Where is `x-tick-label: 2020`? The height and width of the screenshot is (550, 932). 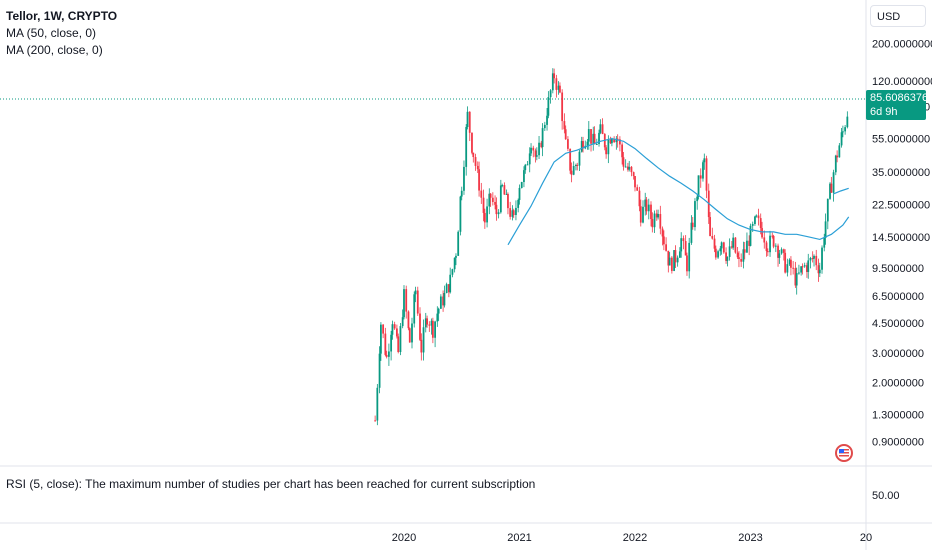
x-tick-label: 2020 is located at coordinates (404, 538).